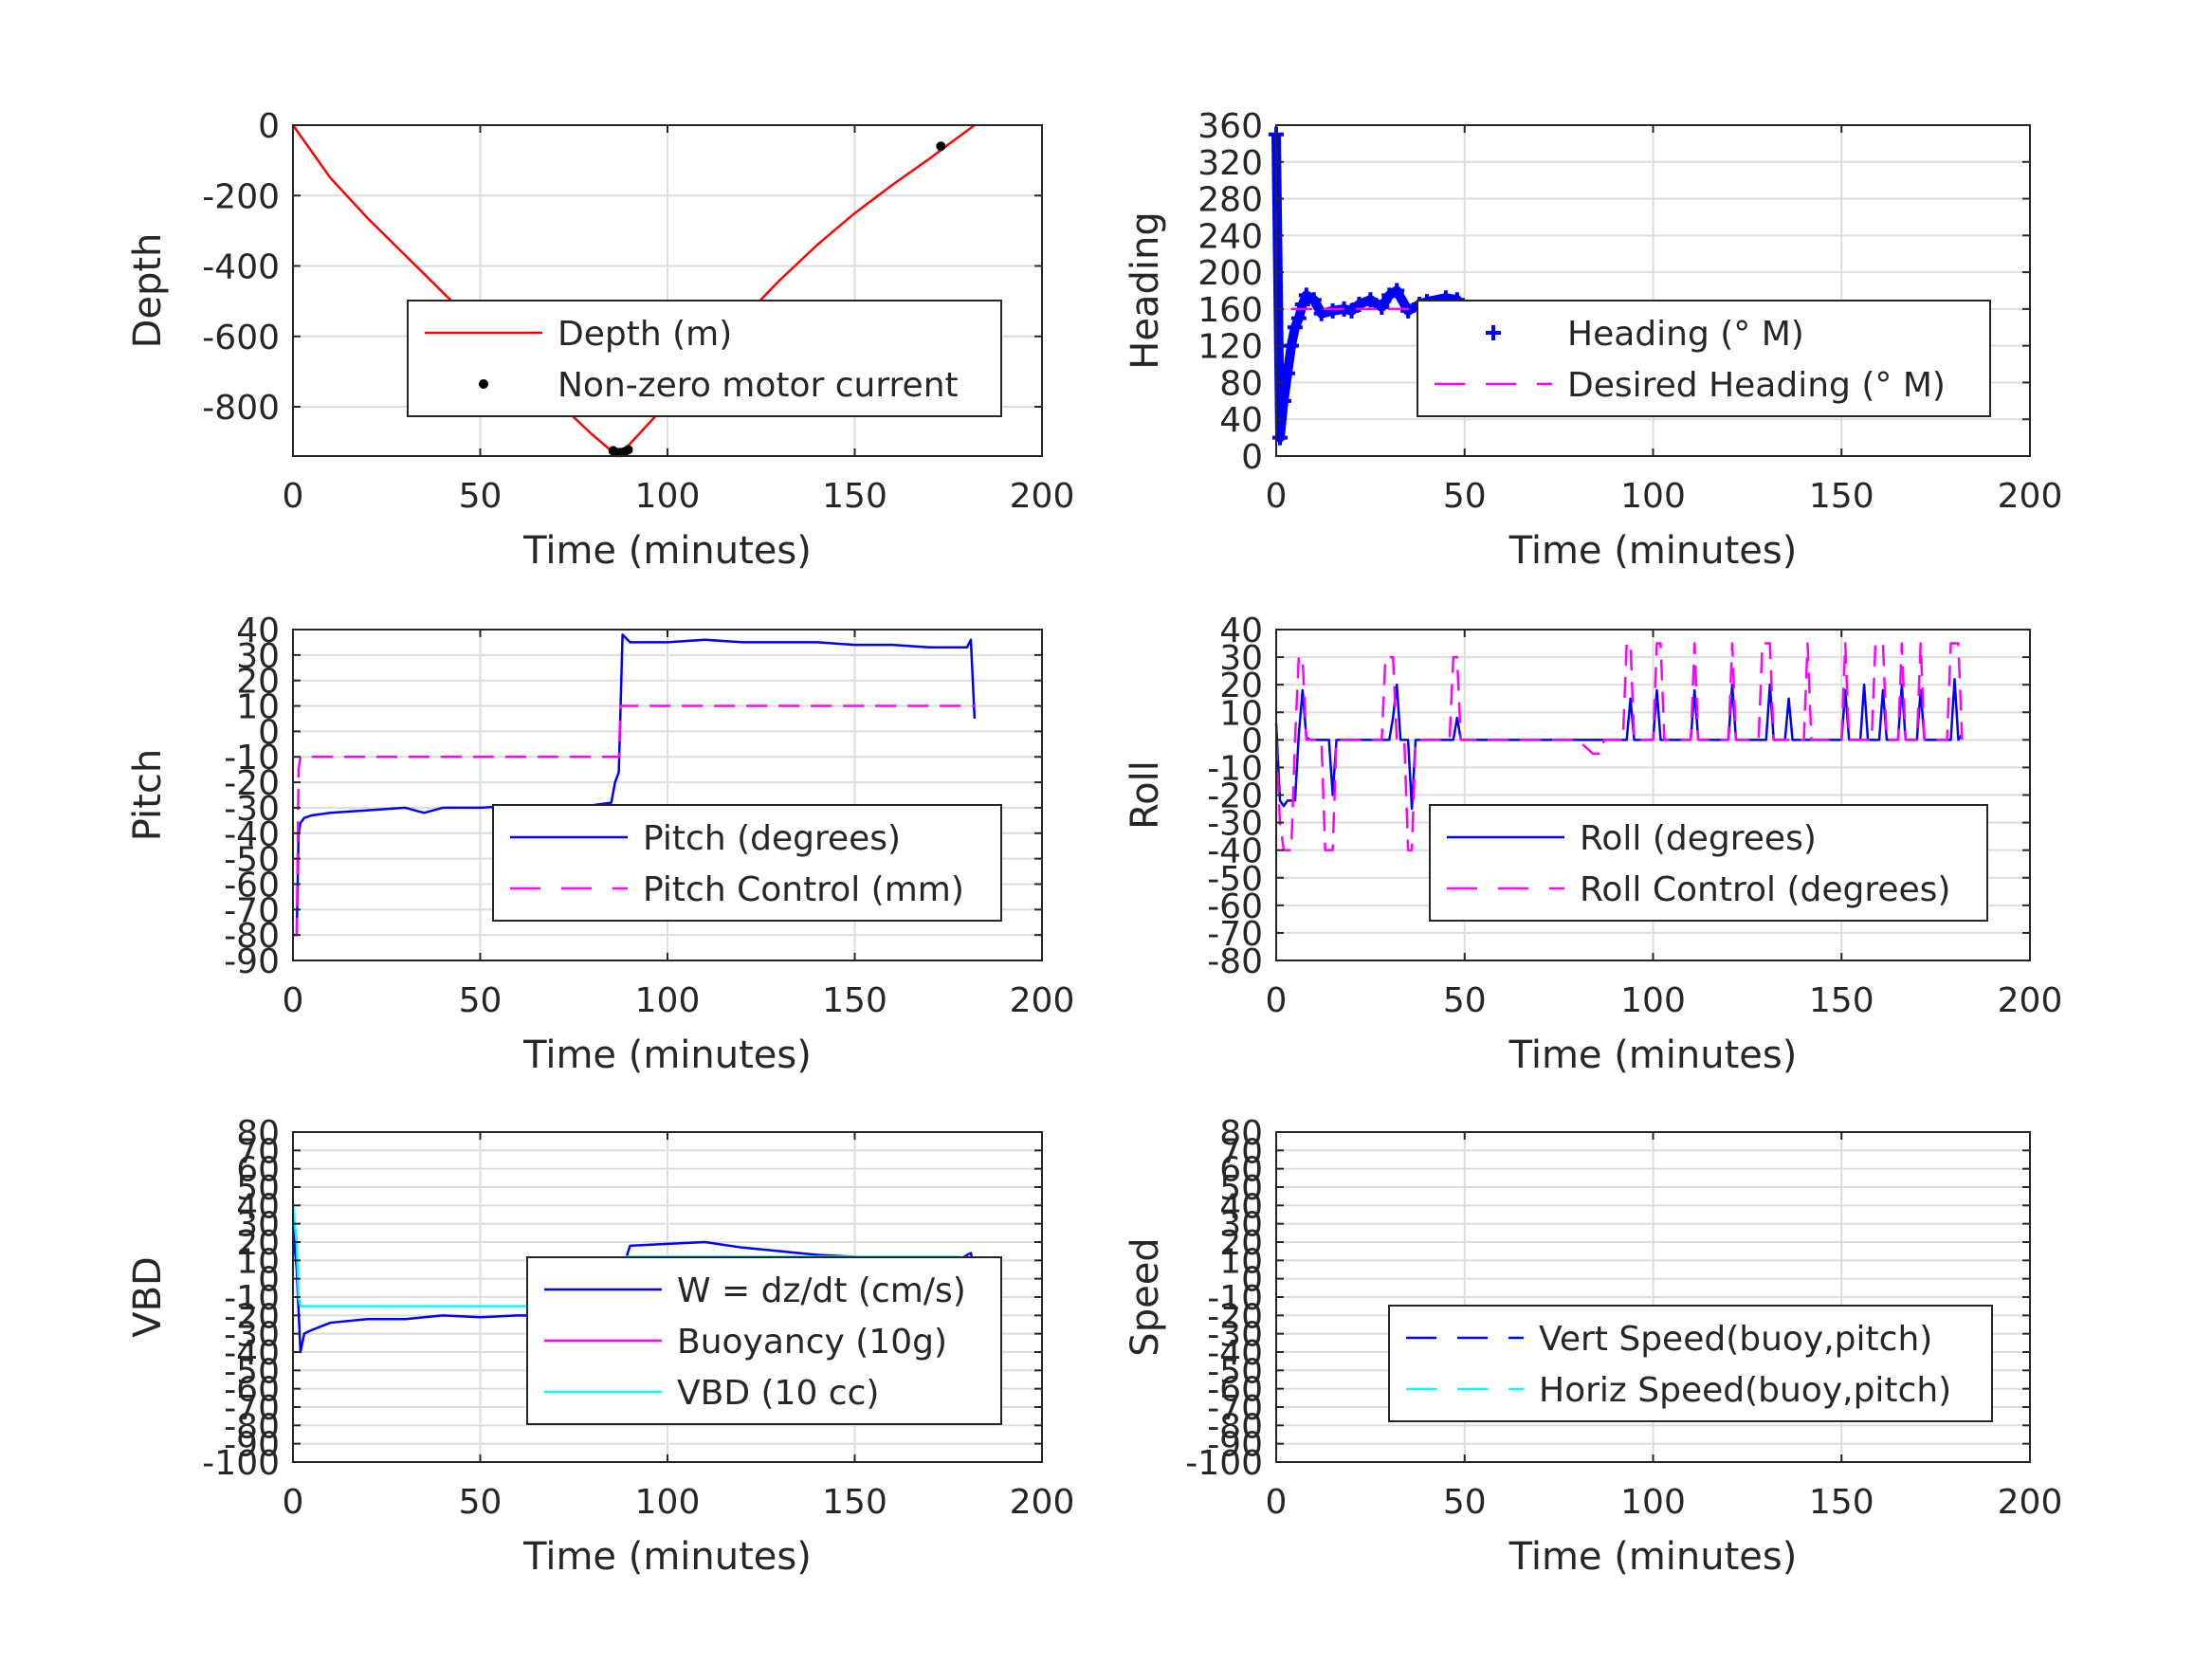 This screenshot has height=1664, width=2212. What do you see at coordinates (941, 146) in the screenshot?
I see `data-point-motor-current` at bounding box center [941, 146].